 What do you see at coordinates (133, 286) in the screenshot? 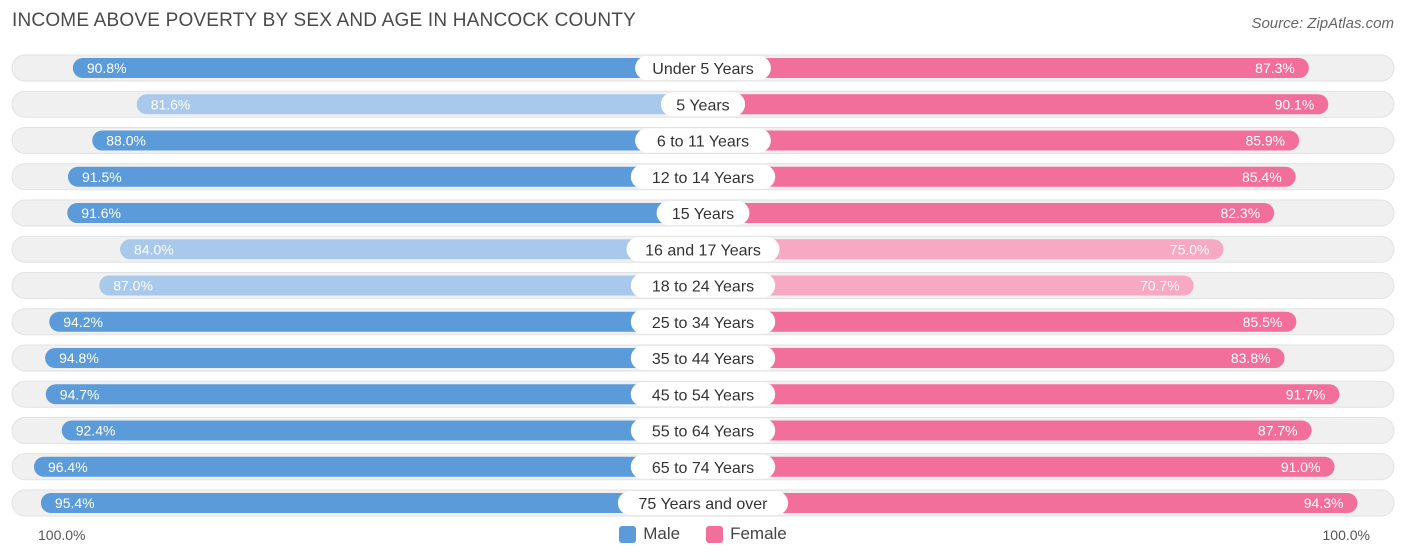
I see `male-value-label: 87.0%` at bounding box center [133, 286].